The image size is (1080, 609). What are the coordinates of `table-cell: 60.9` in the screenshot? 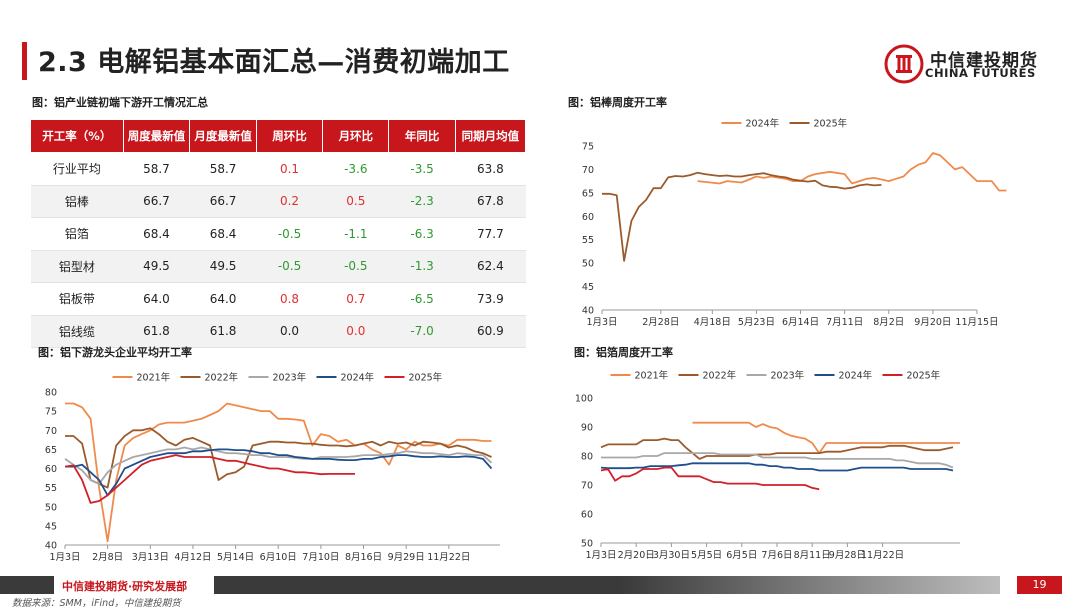 It's located at (490, 331).